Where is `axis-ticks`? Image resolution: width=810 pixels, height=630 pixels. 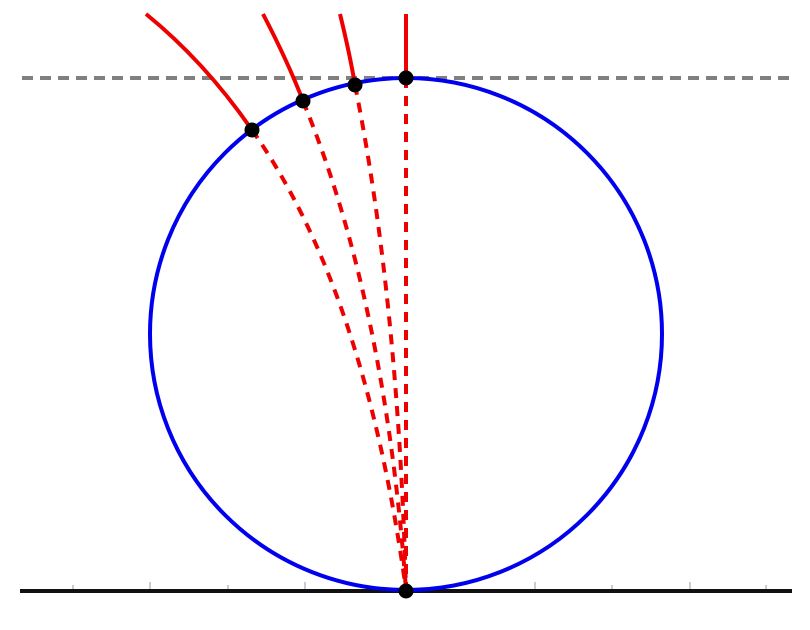 axis-ticks is located at coordinates (419, 586).